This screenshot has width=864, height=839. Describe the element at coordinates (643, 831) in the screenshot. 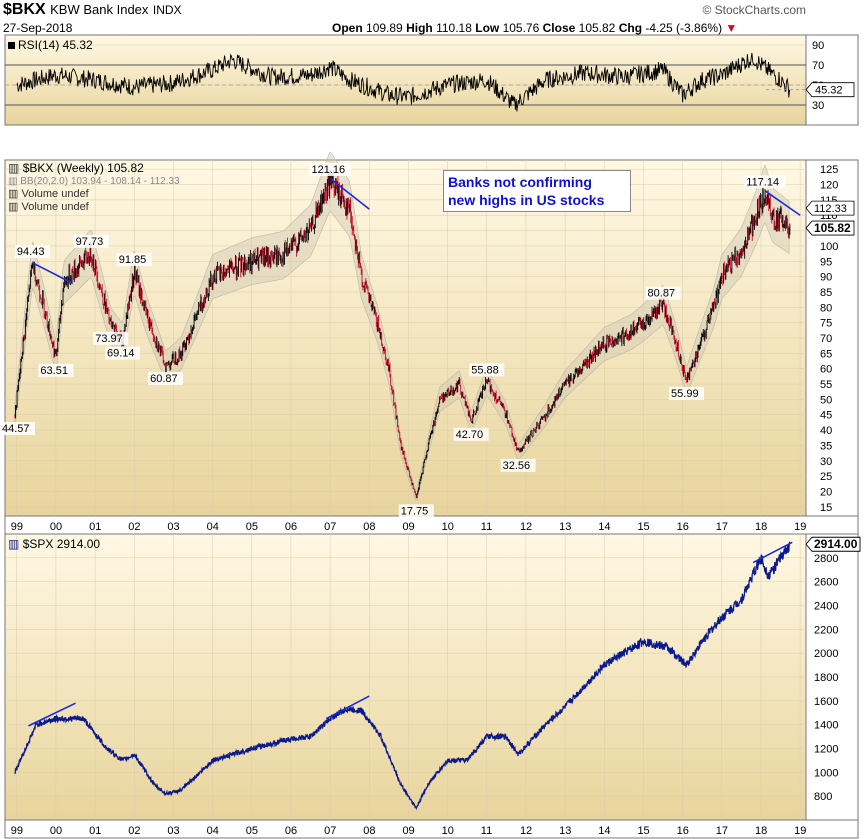

I see `spx-x-tick-label: 15` at that location.